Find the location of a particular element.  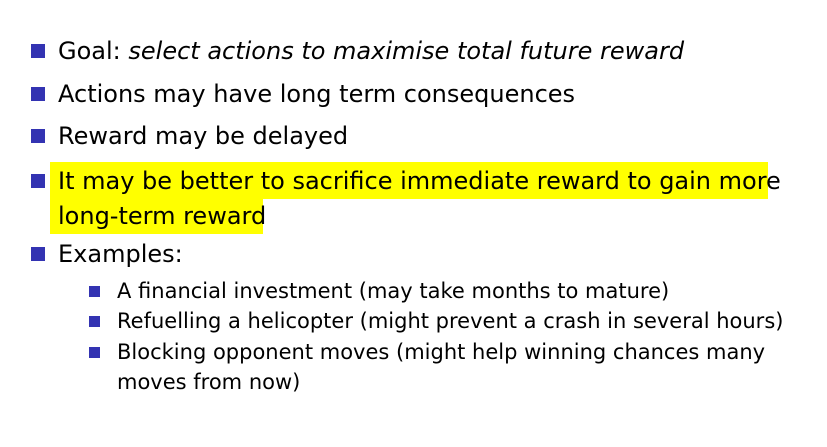

example-blocking-line-2: moves from now) is located at coordinates (209, 382).